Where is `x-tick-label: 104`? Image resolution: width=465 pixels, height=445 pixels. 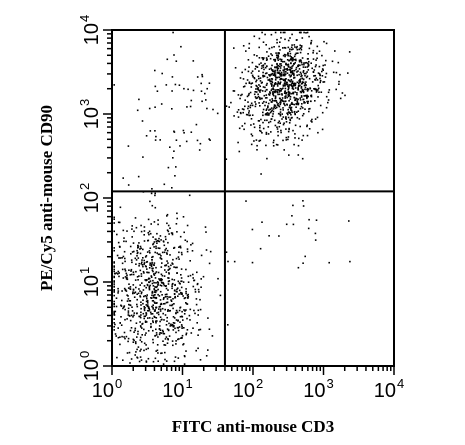
x-tick-label: 104 is located at coordinates (389, 389).